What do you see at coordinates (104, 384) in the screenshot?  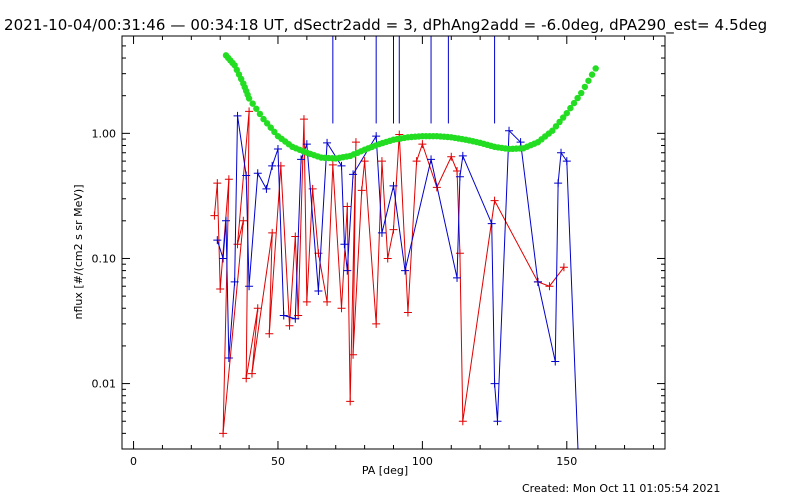 I see `y-tick-label: 0.01` at bounding box center [104, 384].